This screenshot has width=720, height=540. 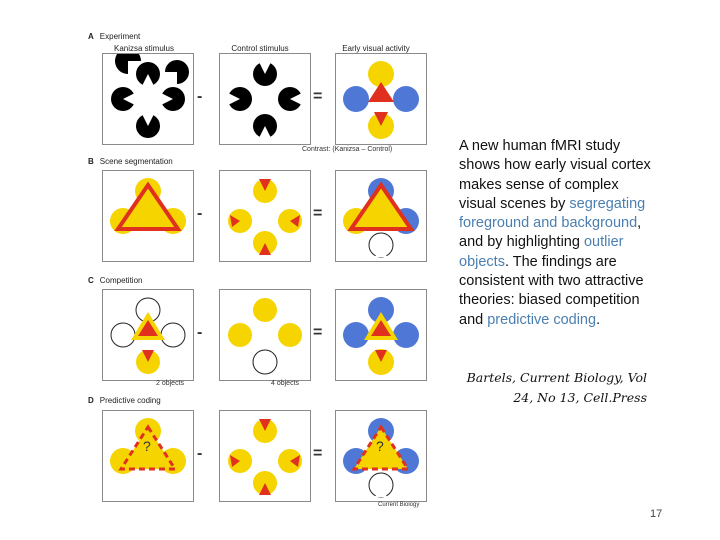 I want to click on panel-a-control, so click(x=265, y=99).